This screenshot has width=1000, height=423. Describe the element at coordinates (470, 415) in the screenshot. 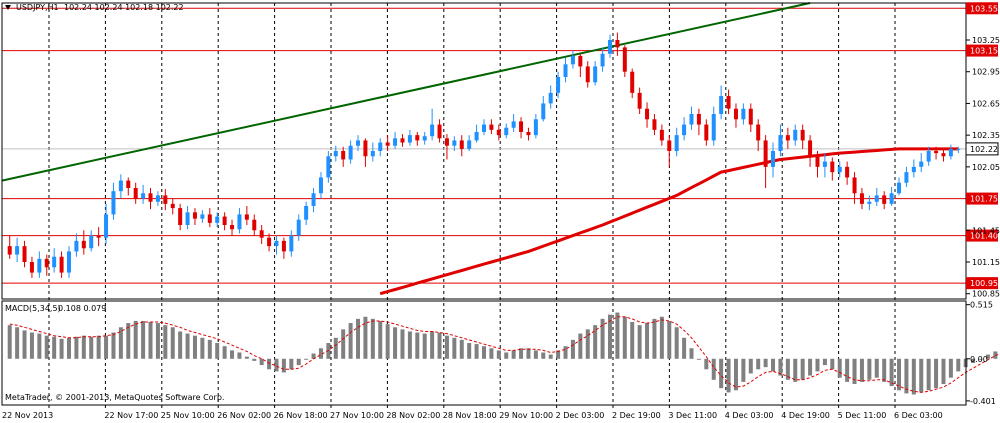

I see `time-axis-label: 28 Nov 18:00` at that location.